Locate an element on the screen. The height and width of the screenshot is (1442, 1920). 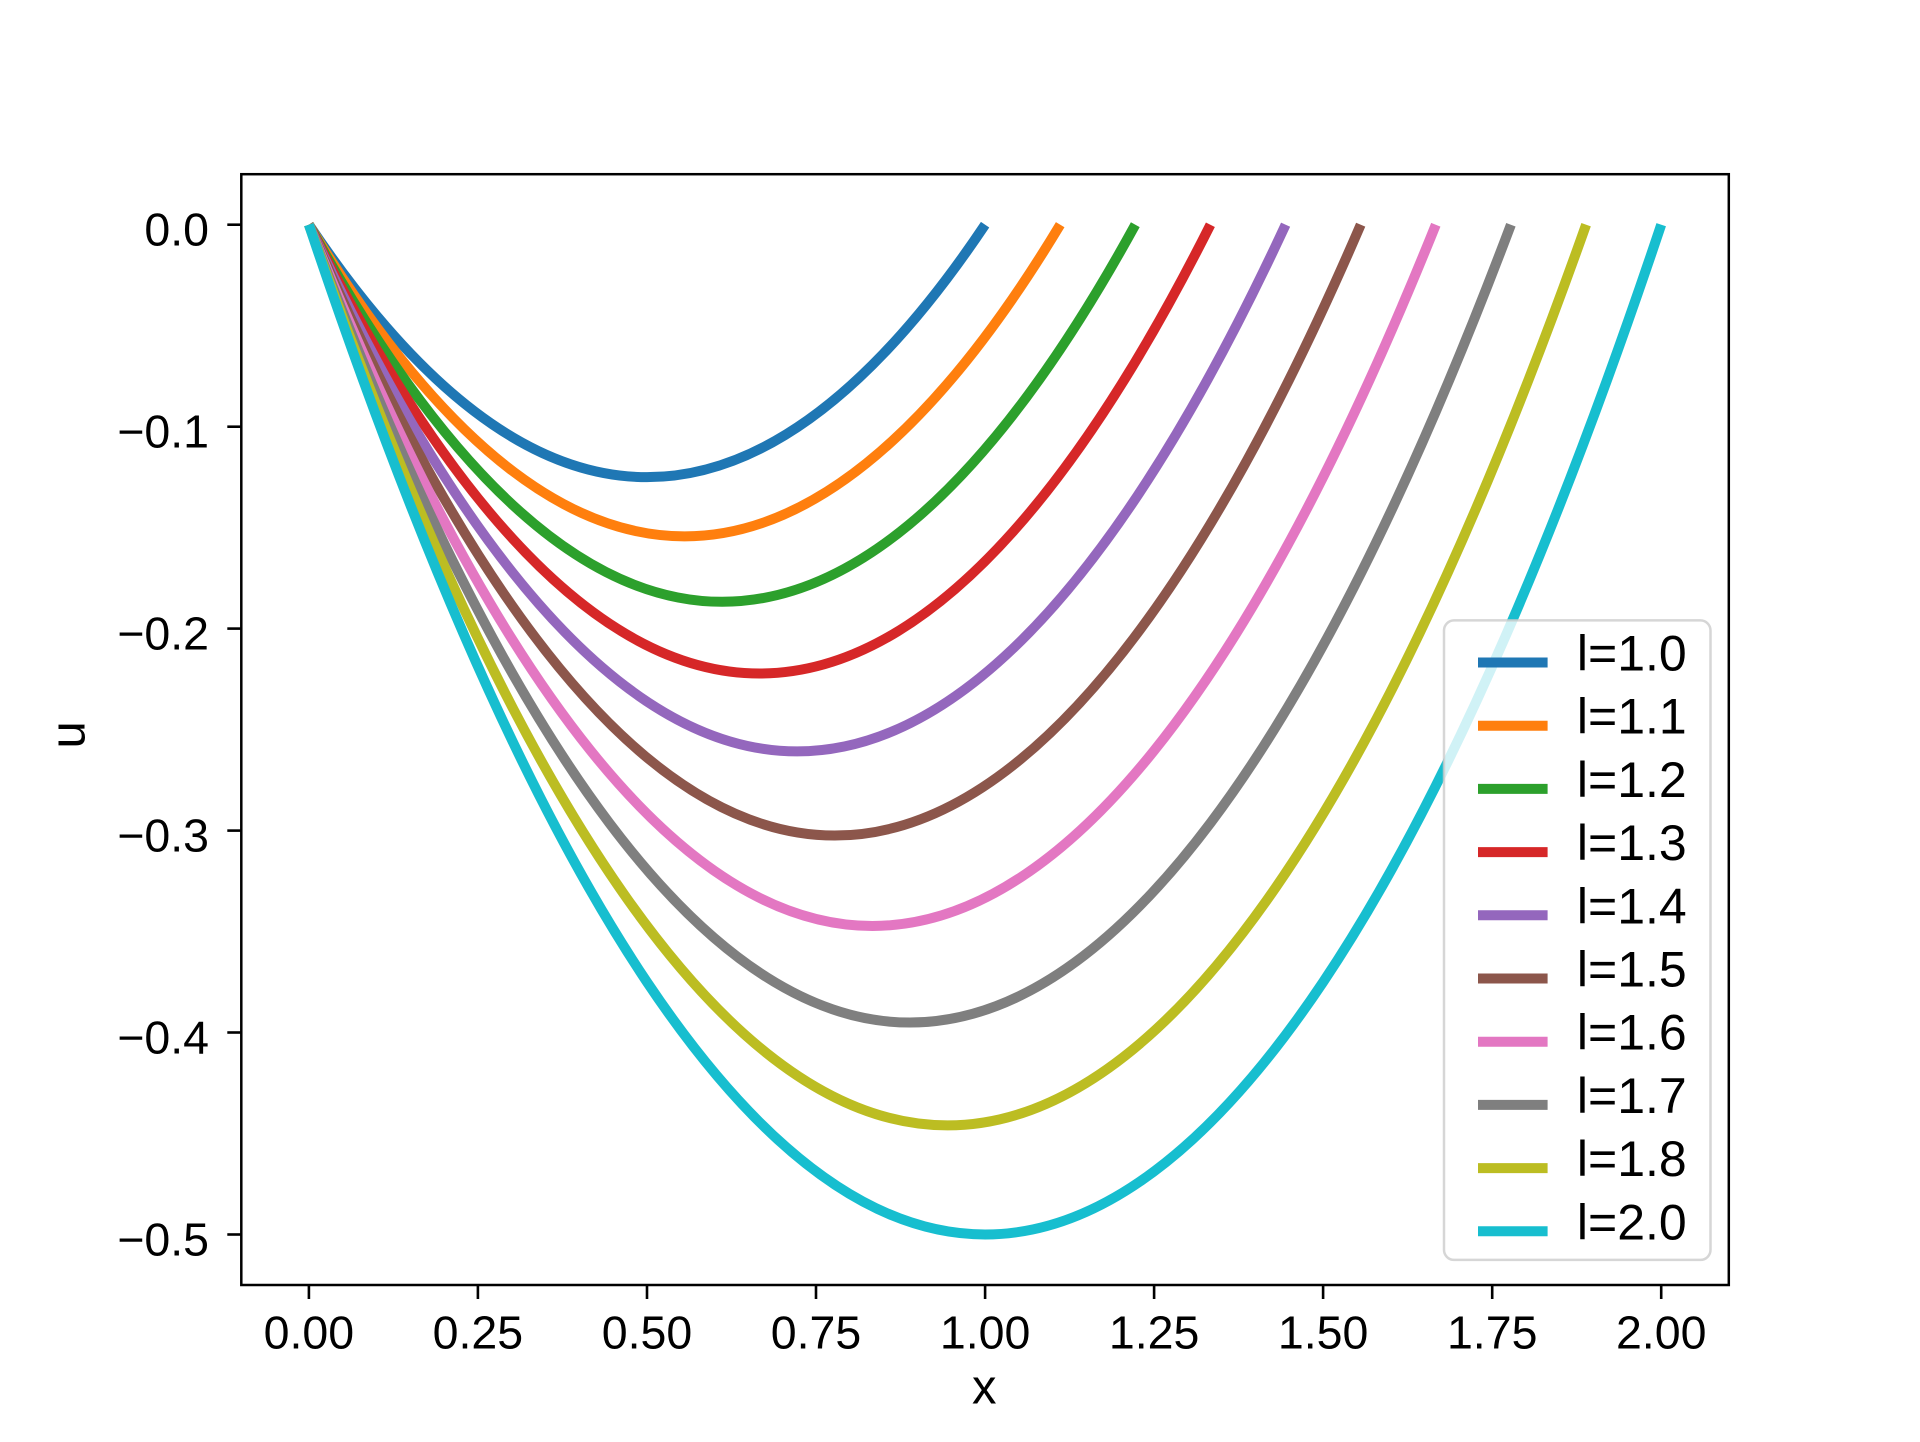
svg-text: 1.50 is located at coordinates (1323, 1333).